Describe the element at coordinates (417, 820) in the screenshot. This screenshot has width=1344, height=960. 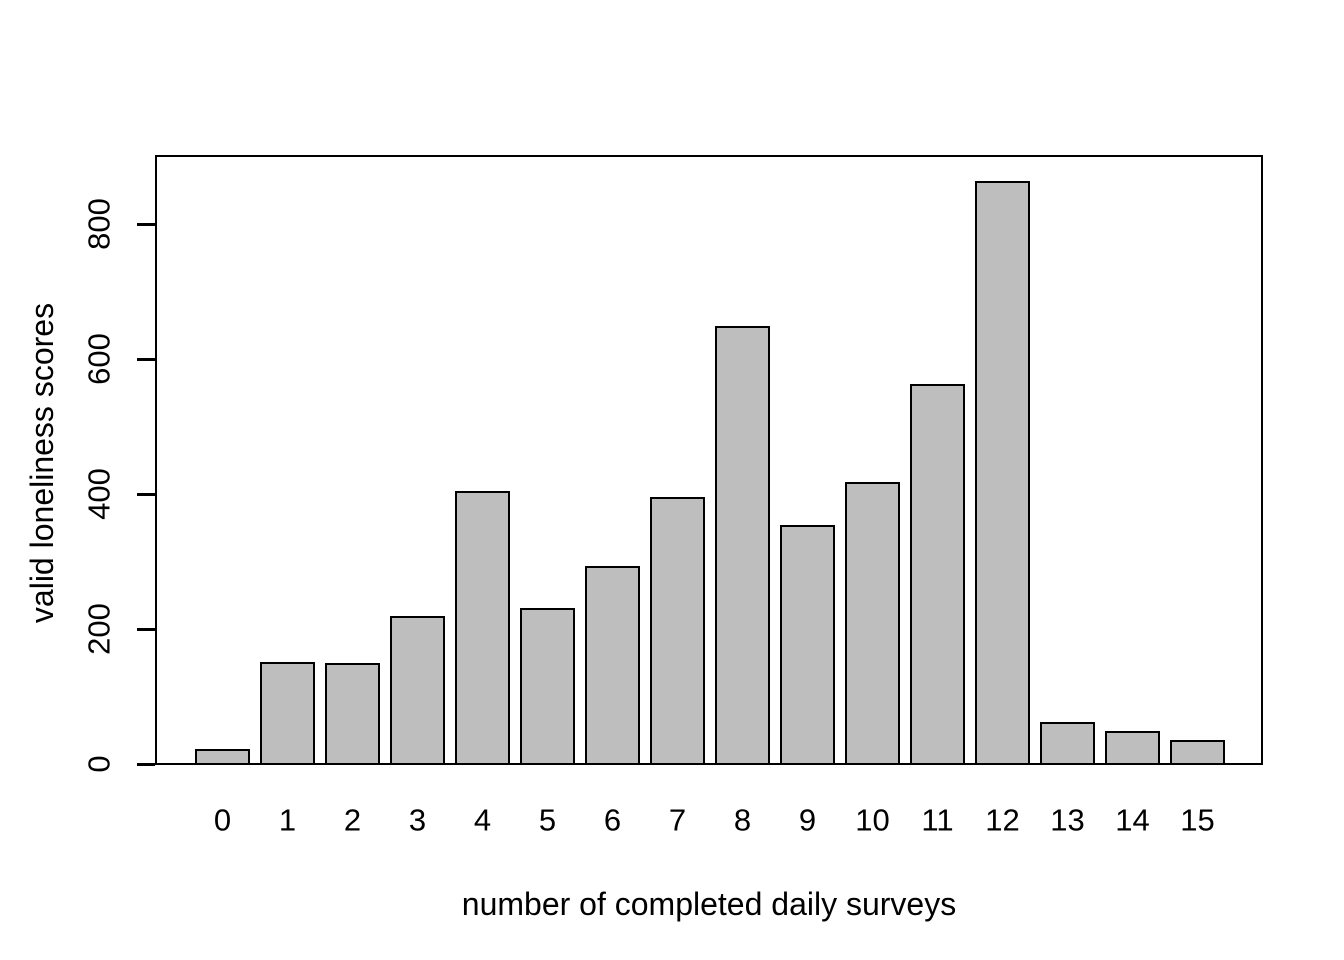
I see `x-tick-label-3: 3` at that location.